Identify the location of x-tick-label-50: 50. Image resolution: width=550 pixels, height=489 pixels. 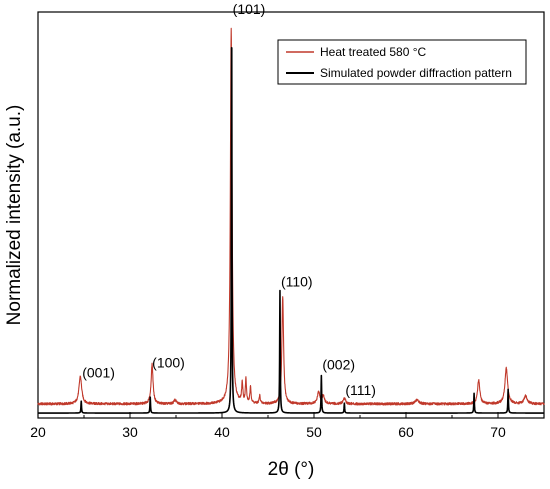
(314, 432).